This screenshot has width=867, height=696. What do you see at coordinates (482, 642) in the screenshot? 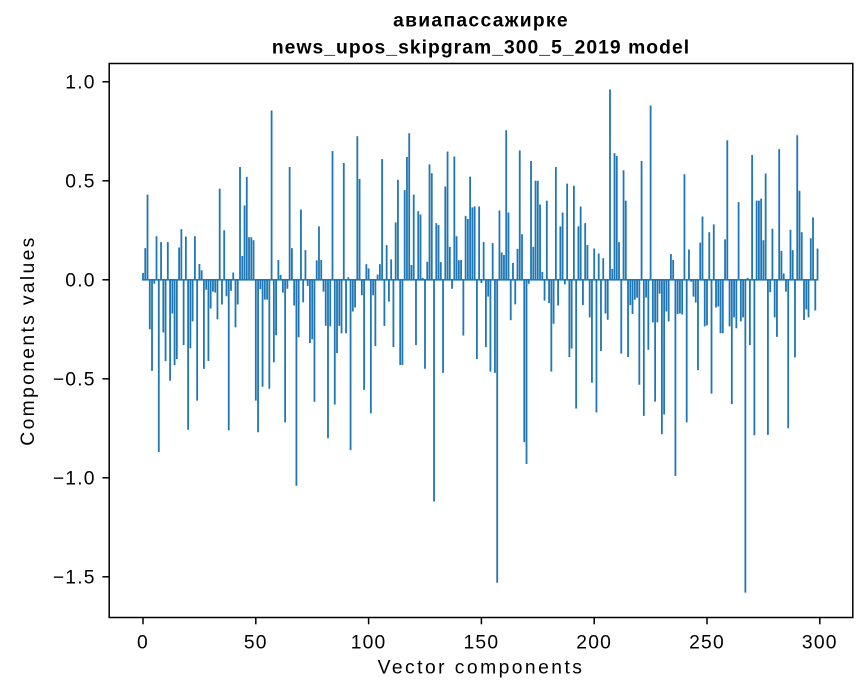
I see `svg-text: 150` at bounding box center [482, 642].